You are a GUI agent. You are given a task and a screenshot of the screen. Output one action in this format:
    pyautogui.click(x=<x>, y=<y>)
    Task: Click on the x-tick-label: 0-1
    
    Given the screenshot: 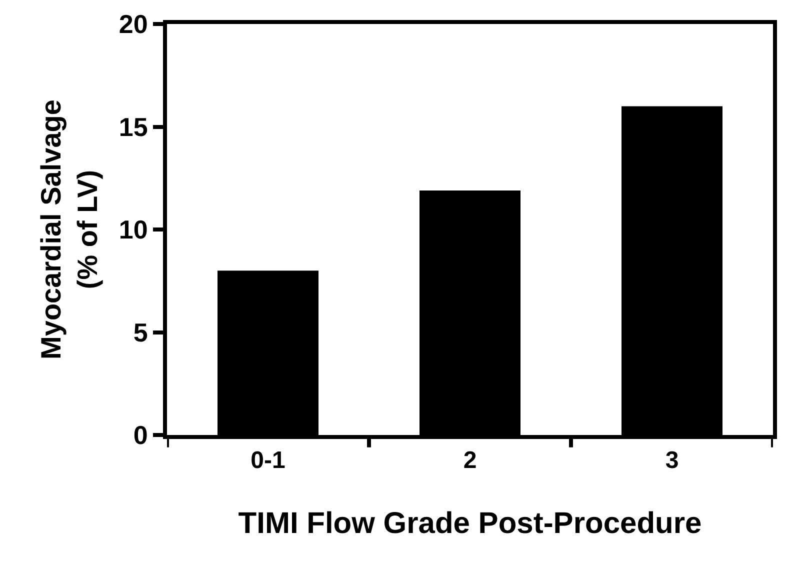 What is the action you would take?
    pyautogui.click(x=268, y=460)
    